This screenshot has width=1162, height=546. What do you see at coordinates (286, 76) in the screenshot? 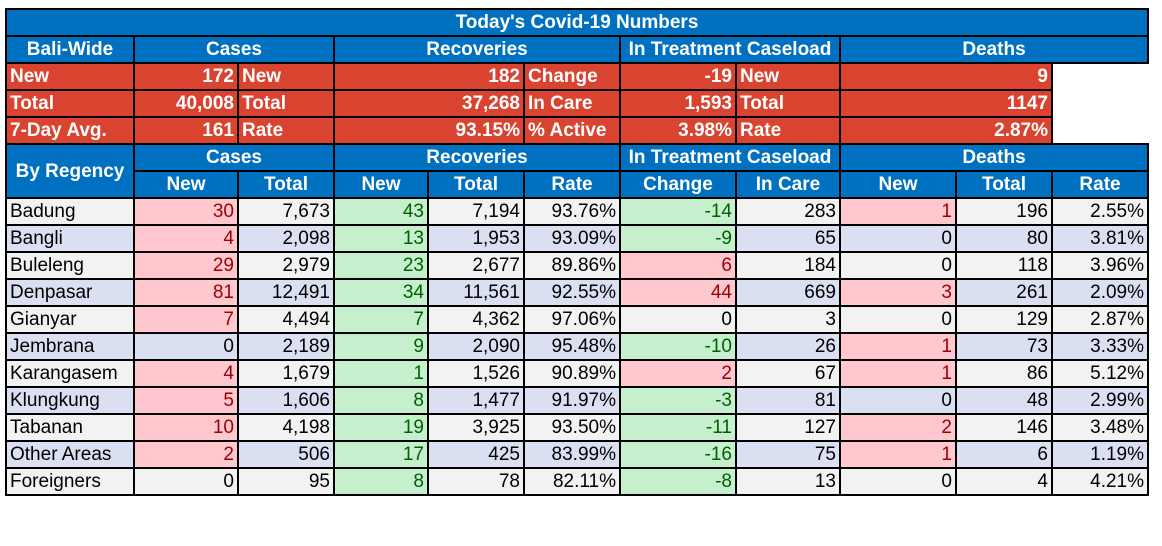
I see `bali-metric-label: New` at bounding box center [286, 76].